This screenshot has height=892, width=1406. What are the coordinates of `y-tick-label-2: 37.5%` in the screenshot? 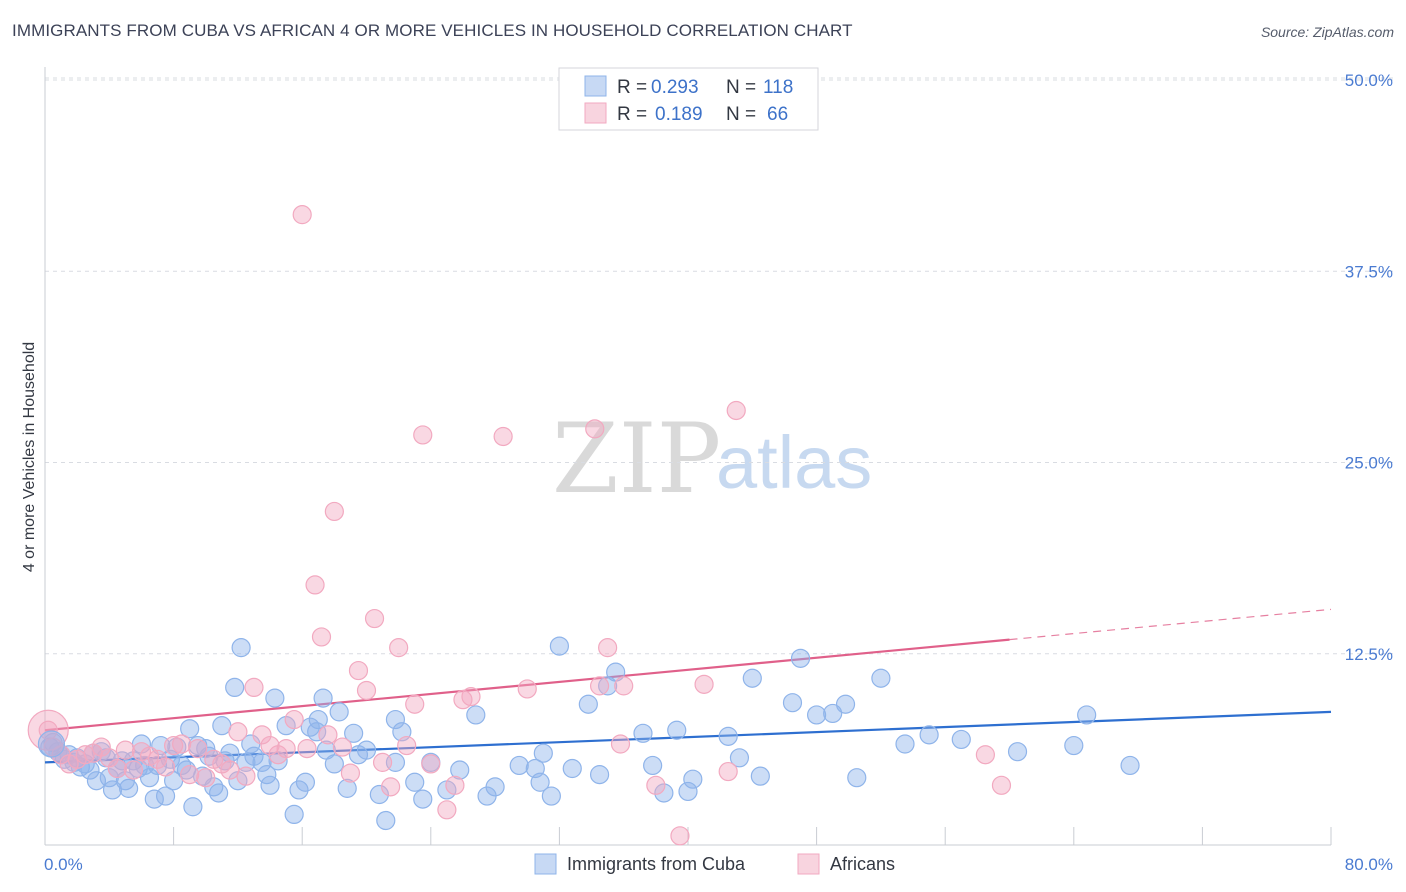 It's located at (1369, 271).